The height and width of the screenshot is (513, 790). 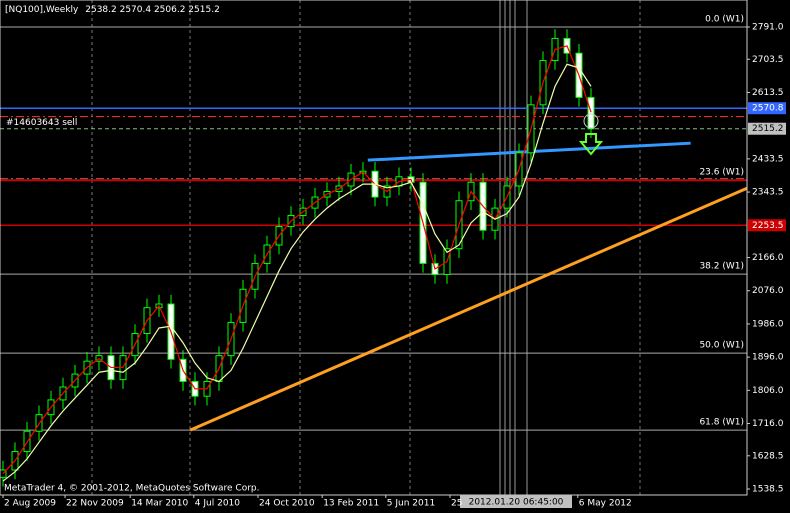 I want to click on y-tick-label: 2433.5, so click(x=768, y=159).